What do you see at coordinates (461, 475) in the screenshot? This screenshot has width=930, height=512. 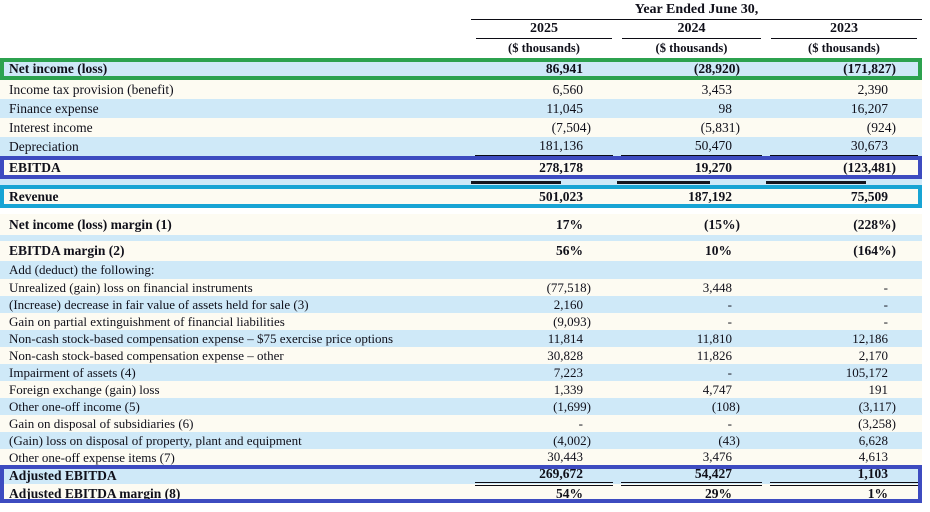 I see `table-row: Adjusted EBITDA 269,672 54,427 1,103` at bounding box center [461, 475].